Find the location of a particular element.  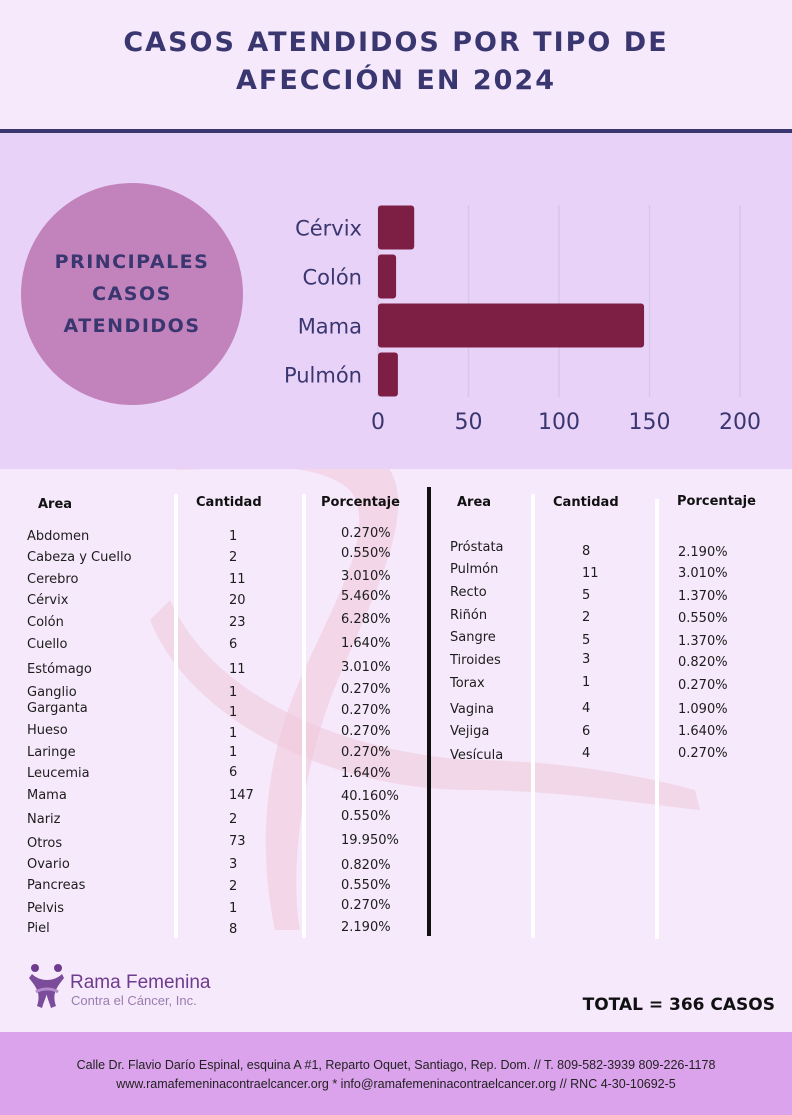

bar-chart: 0 50 100 150 200 Cérvix Colón Mama Pulmón is located at coordinates (522, 320).